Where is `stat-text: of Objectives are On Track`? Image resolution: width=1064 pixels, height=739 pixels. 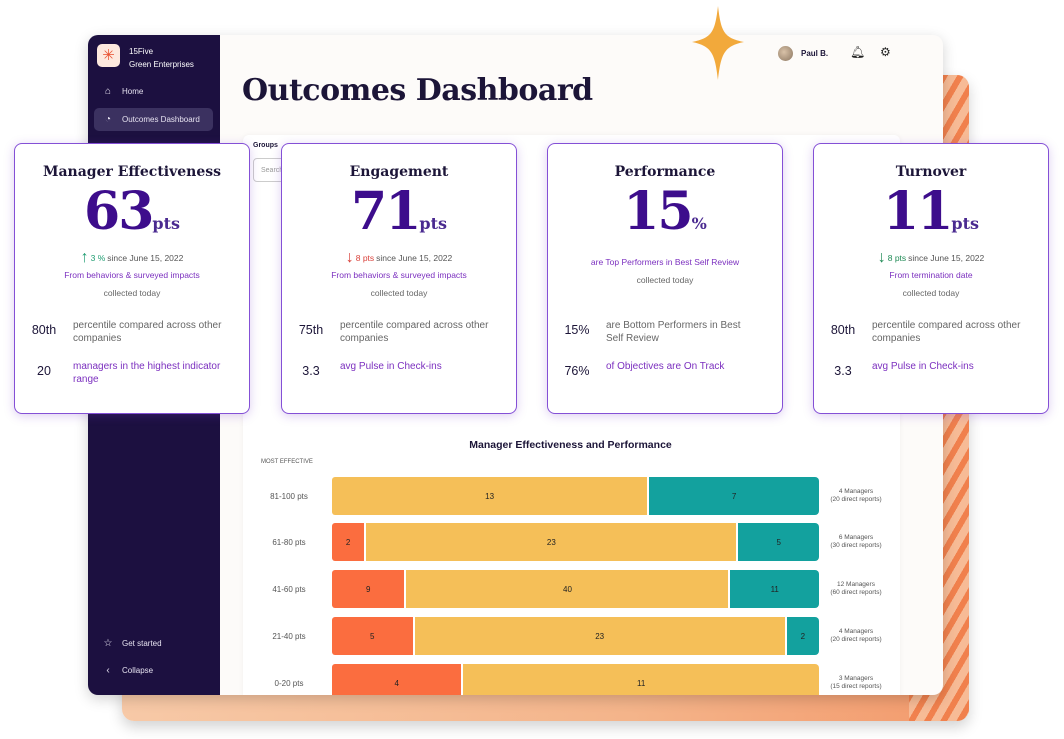 stat-text: of Objectives are On Track is located at coordinates (665, 366).